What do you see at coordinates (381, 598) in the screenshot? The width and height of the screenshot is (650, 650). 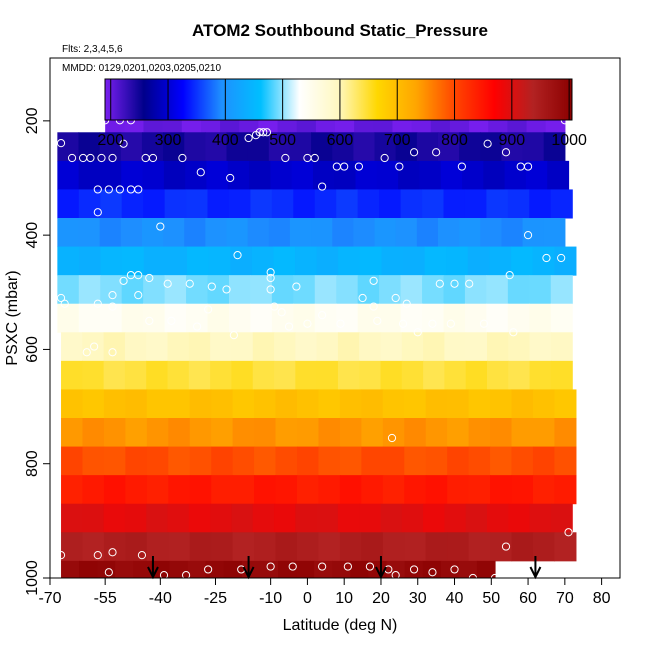 I see `x-tick-label: 20` at bounding box center [381, 598].